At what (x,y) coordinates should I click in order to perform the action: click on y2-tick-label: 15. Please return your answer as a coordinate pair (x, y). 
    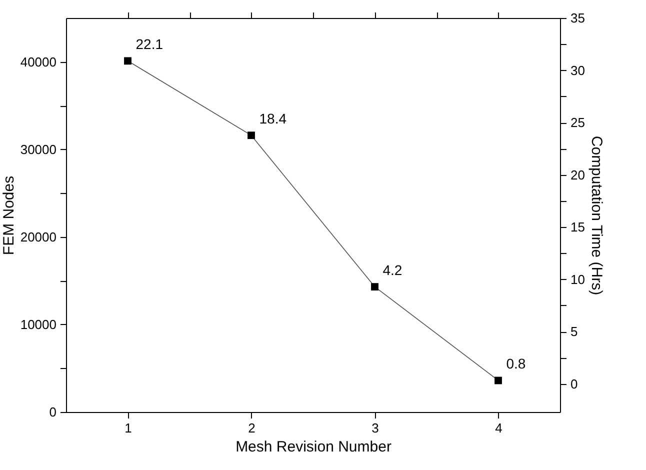
    Looking at the image, I should click on (577, 227).